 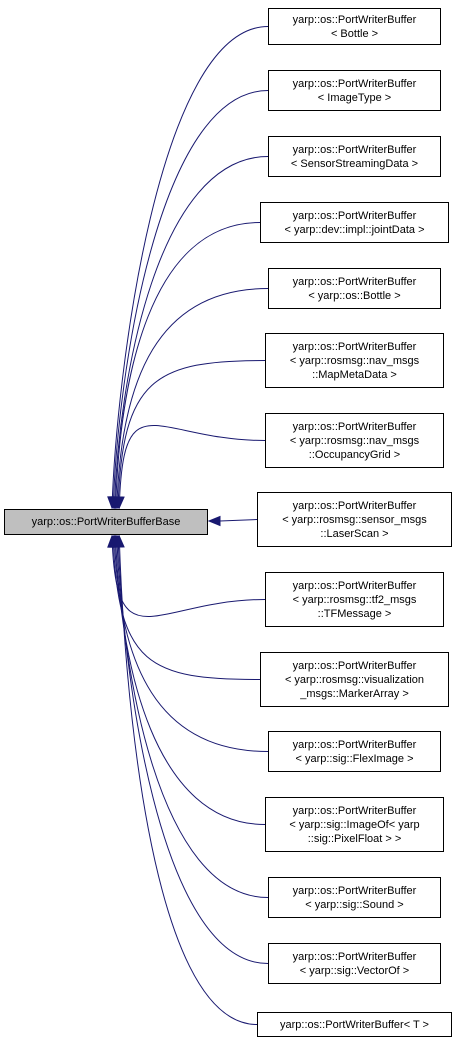 What do you see at coordinates (354, 838) in the screenshot?
I see `class-label-line: ::sig::PixelFloat > >` at bounding box center [354, 838].